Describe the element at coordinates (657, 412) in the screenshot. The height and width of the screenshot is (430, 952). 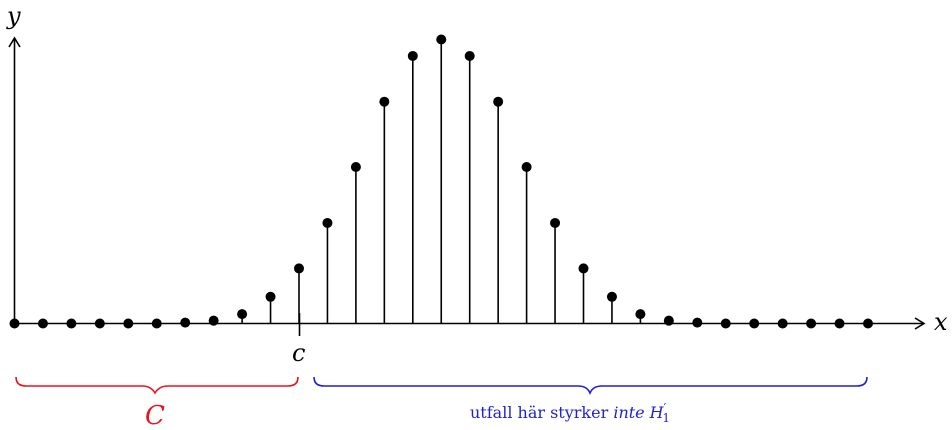
I see `right-brace-label-h: H` at that location.